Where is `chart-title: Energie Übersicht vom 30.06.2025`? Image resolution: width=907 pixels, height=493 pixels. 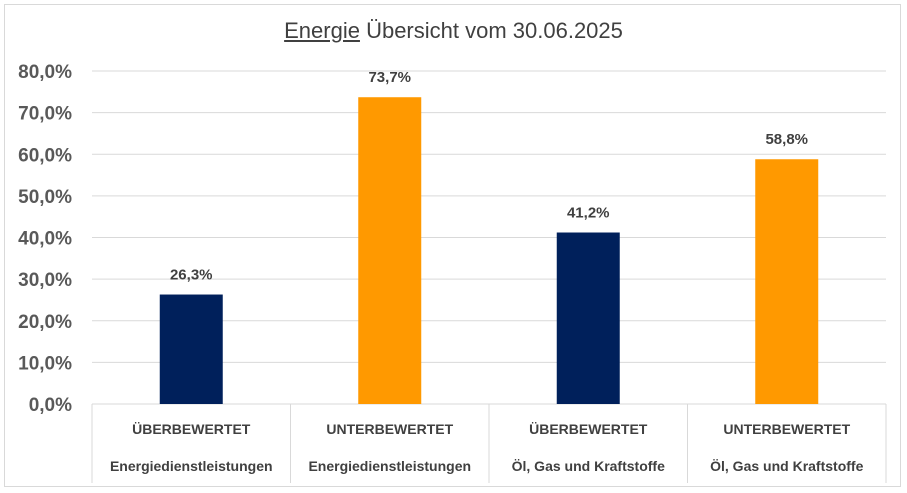
chart-title: Energie Übersicht vom 30.06.2025 is located at coordinates (453, 31).